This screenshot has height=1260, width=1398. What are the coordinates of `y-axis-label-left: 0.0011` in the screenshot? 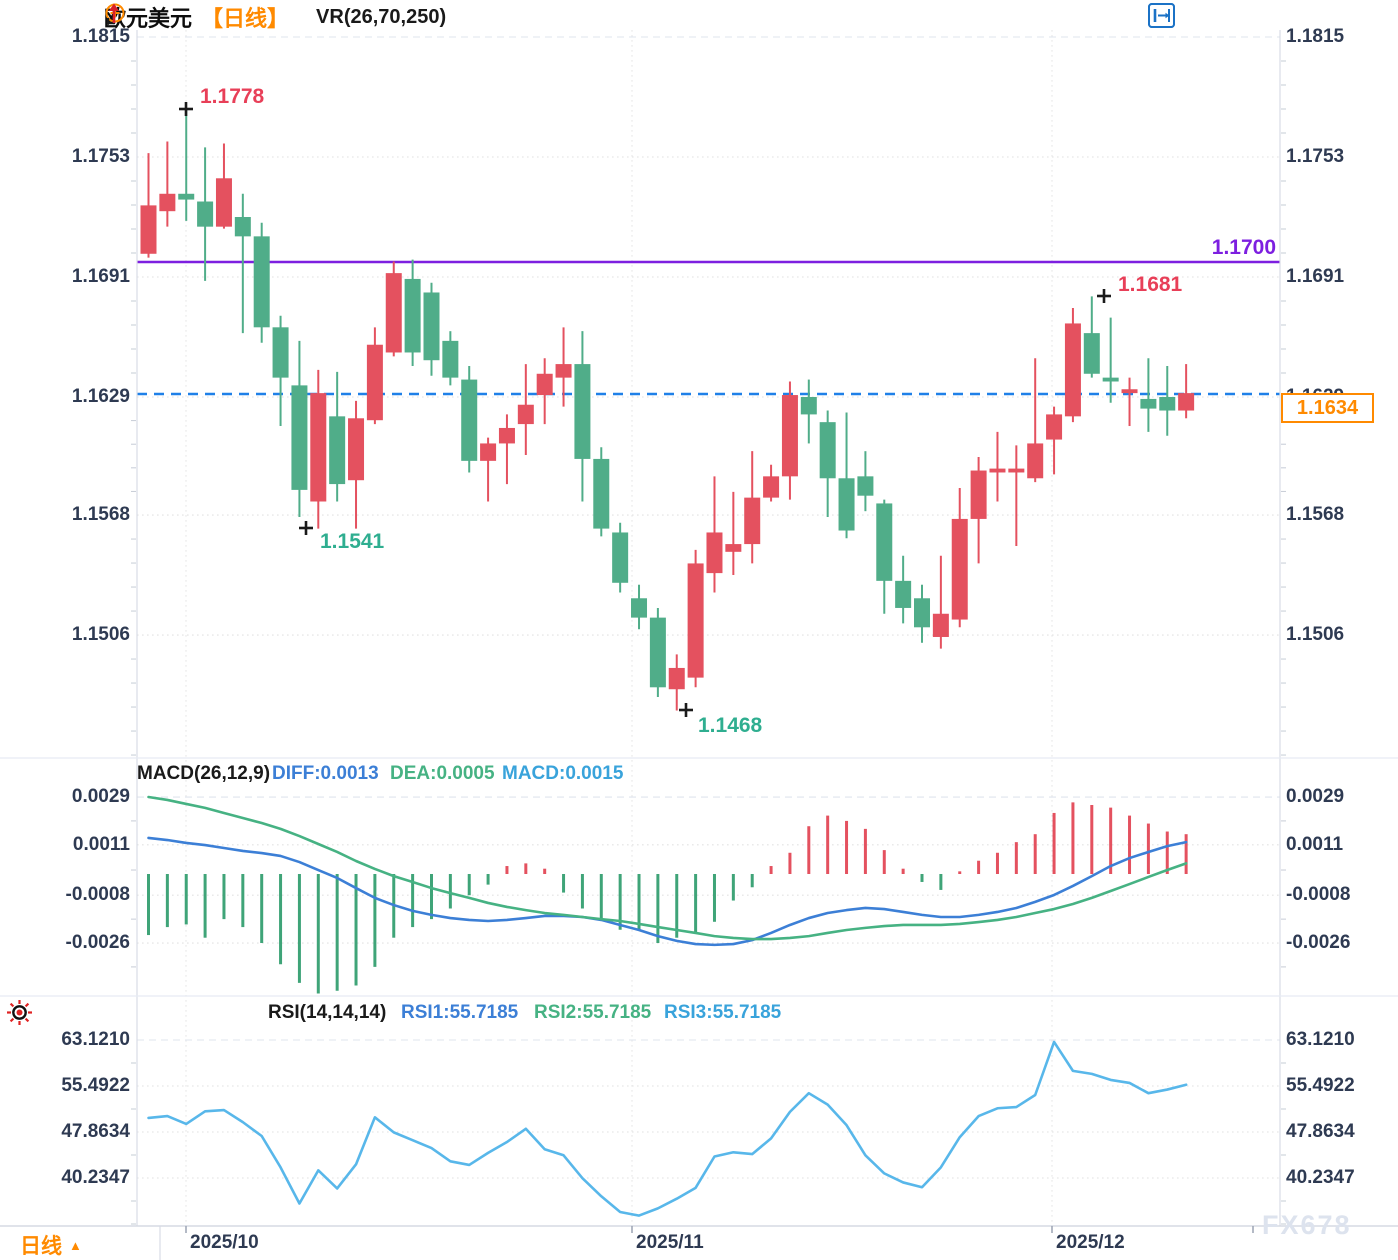 It's located at (101, 844).